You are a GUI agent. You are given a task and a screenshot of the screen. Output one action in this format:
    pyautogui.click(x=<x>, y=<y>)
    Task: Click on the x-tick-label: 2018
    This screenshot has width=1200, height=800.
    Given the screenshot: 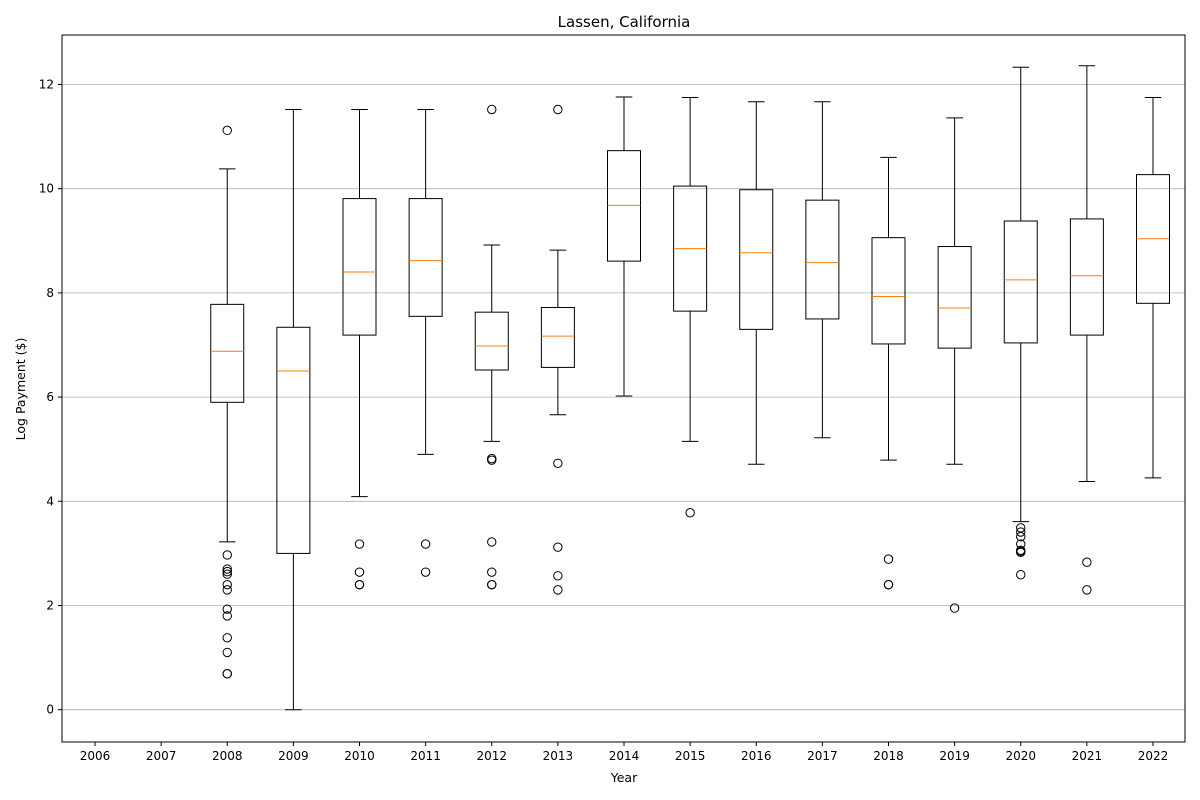 What is the action you would take?
    pyautogui.click(x=888, y=756)
    